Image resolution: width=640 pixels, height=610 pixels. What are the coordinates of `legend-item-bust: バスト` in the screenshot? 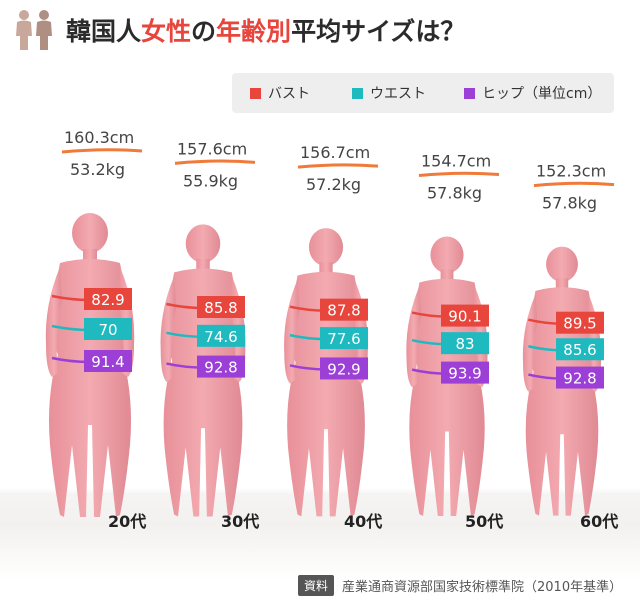 It's located at (280, 93).